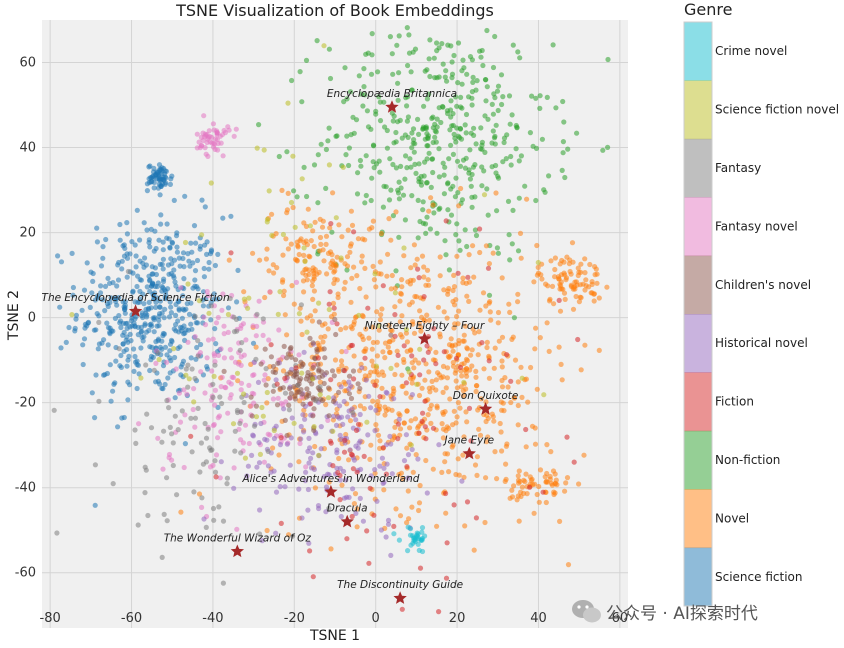 Image resolution: width=844 pixels, height=648 pixels. What do you see at coordinates (538, 618) in the screenshot?
I see `x-tick-label: 40` at bounding box center [538, 618].